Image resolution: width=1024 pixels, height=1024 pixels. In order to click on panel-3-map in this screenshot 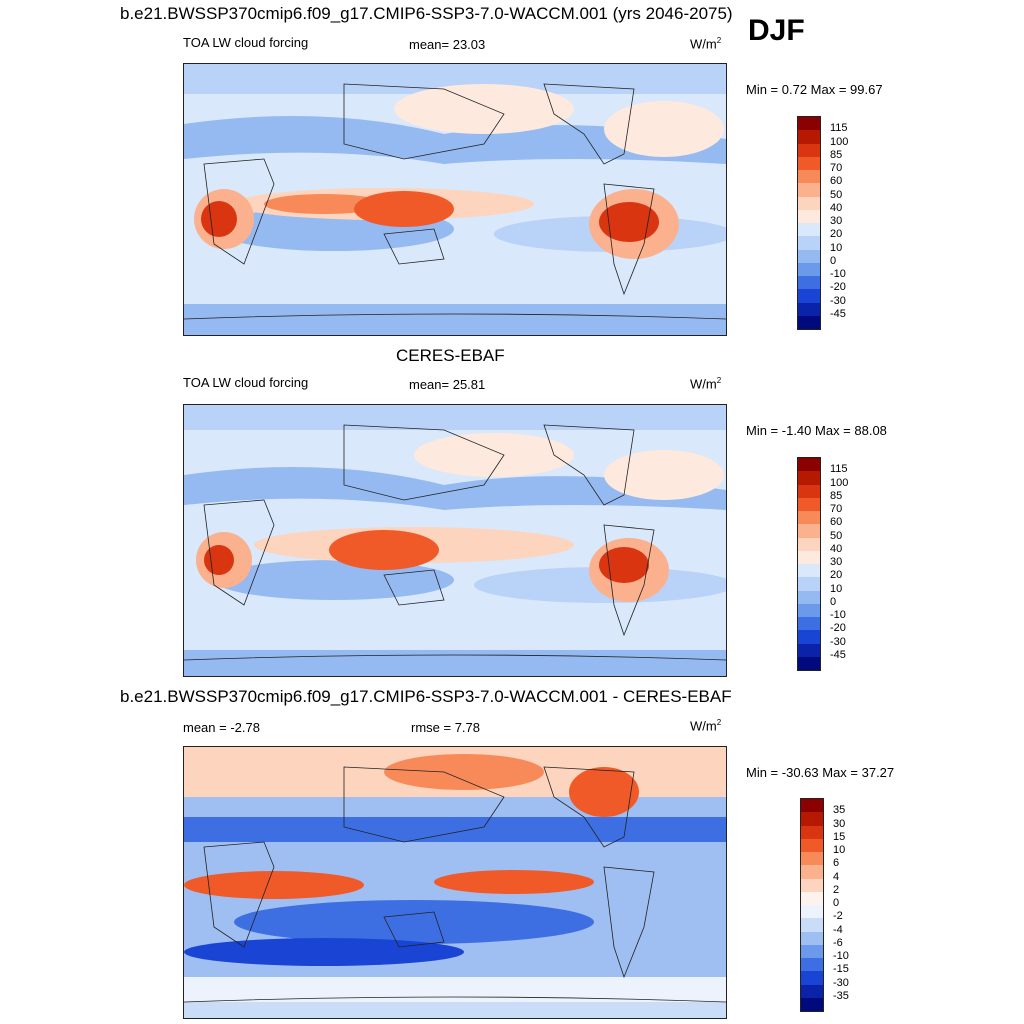, I will do `click(455, 882)`.